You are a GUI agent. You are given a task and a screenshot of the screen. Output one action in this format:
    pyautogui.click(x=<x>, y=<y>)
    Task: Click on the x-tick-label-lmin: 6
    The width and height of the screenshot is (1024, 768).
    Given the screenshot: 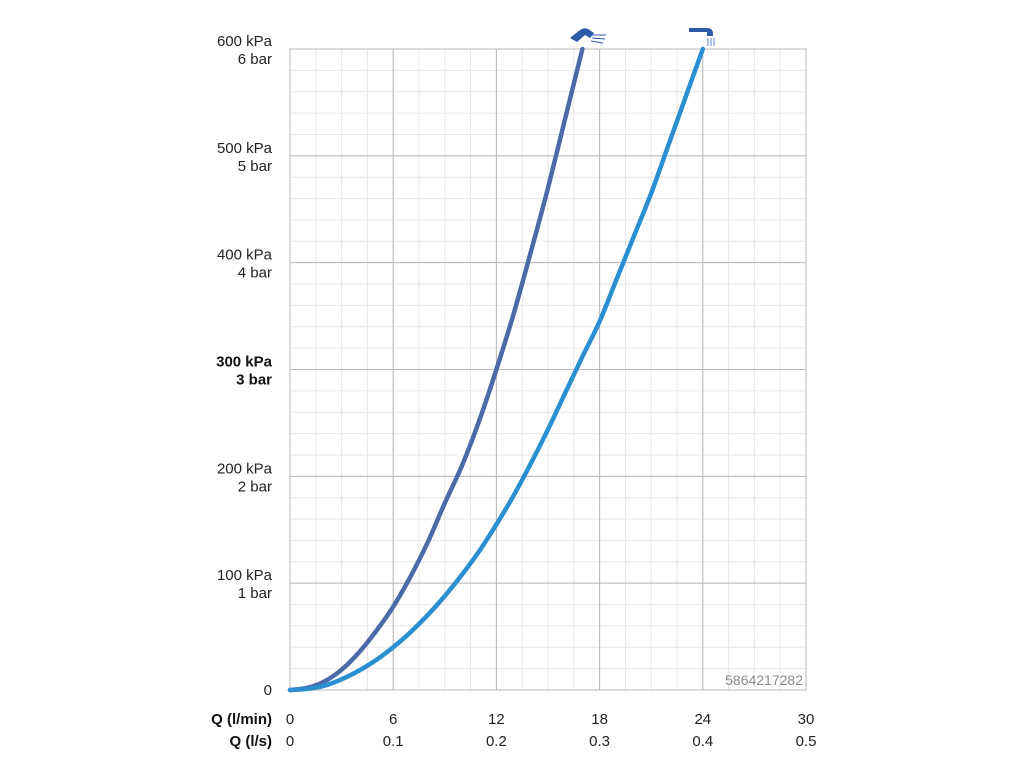 What is the action you would take?
    pyautogui.click(x=393, y=719)
    